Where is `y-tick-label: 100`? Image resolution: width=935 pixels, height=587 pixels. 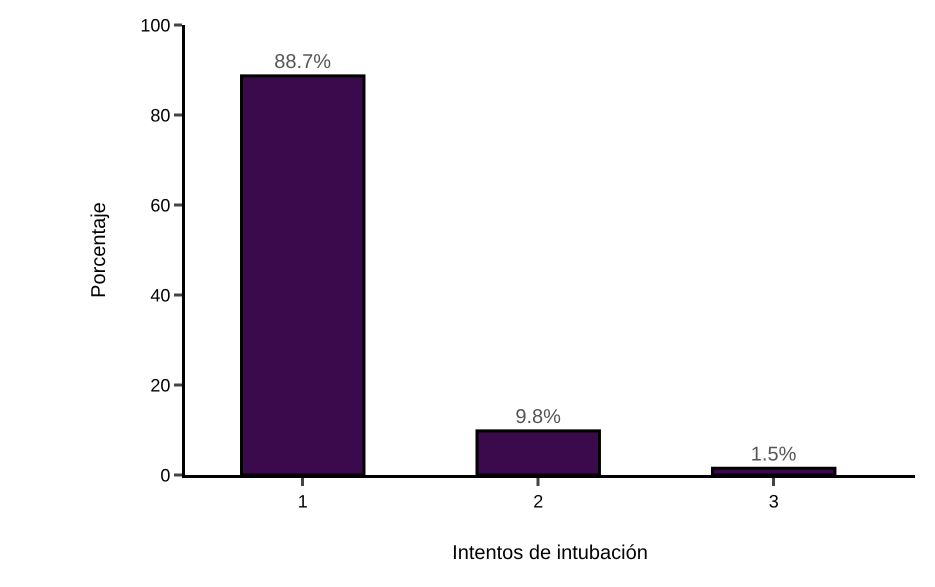
y-tick-label: 100 is located at coordinates (155, 25).